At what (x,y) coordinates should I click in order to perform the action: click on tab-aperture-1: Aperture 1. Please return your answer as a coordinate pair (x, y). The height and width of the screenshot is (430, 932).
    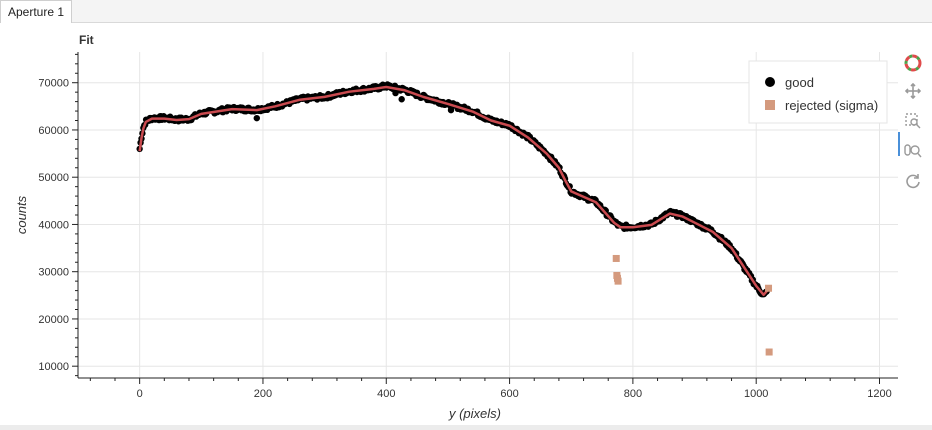
    Looking at the image, I should click on (36, 12).